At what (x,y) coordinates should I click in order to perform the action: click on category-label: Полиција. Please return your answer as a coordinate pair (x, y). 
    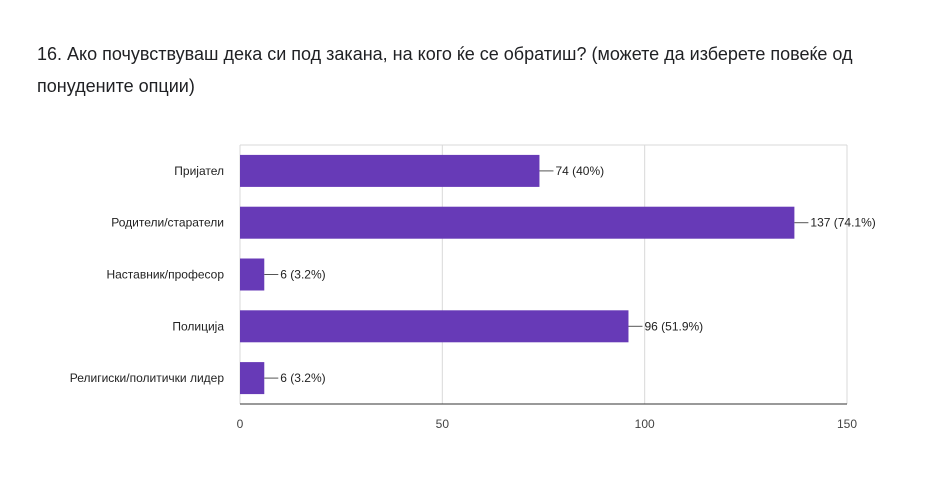
    Looking at the image, I should click on (198, 326).